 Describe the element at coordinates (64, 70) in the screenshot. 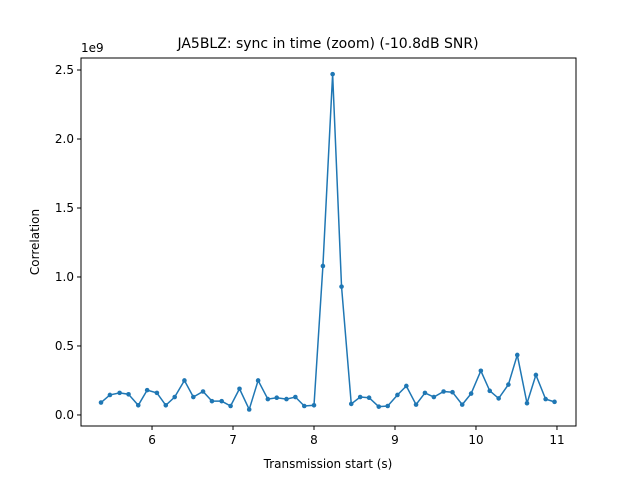

I see `y-tick-label: 2.5` at that location.